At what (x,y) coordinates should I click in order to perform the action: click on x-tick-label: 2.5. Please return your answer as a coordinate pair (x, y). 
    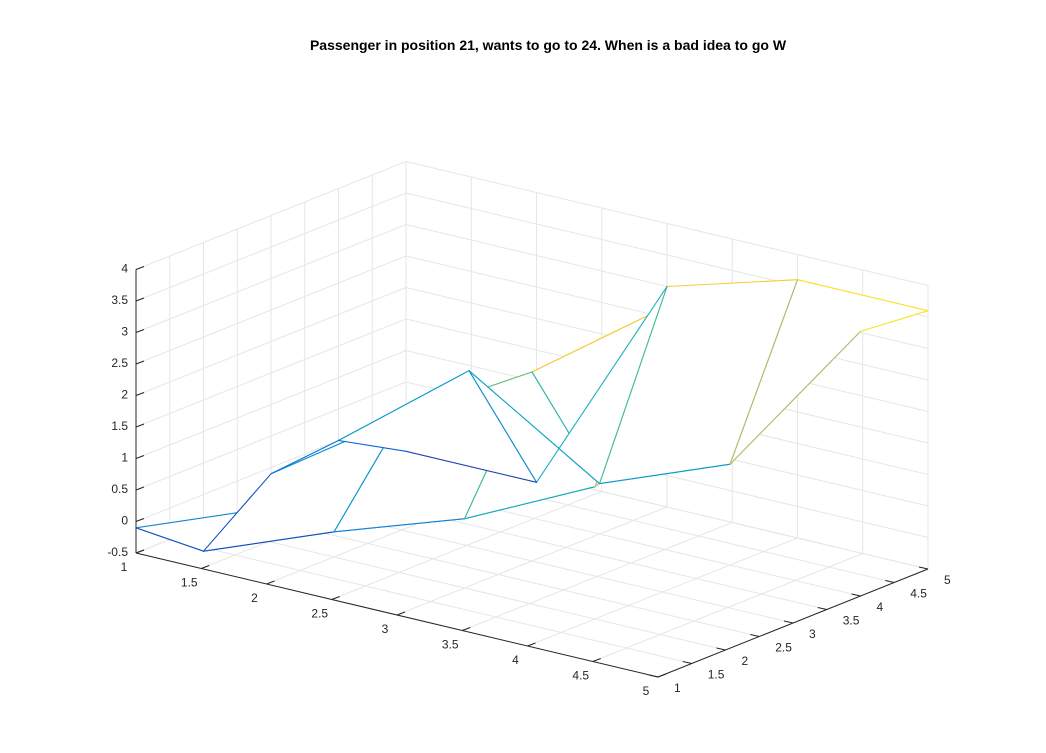
    Looking at the image, I should click on (319, 614).